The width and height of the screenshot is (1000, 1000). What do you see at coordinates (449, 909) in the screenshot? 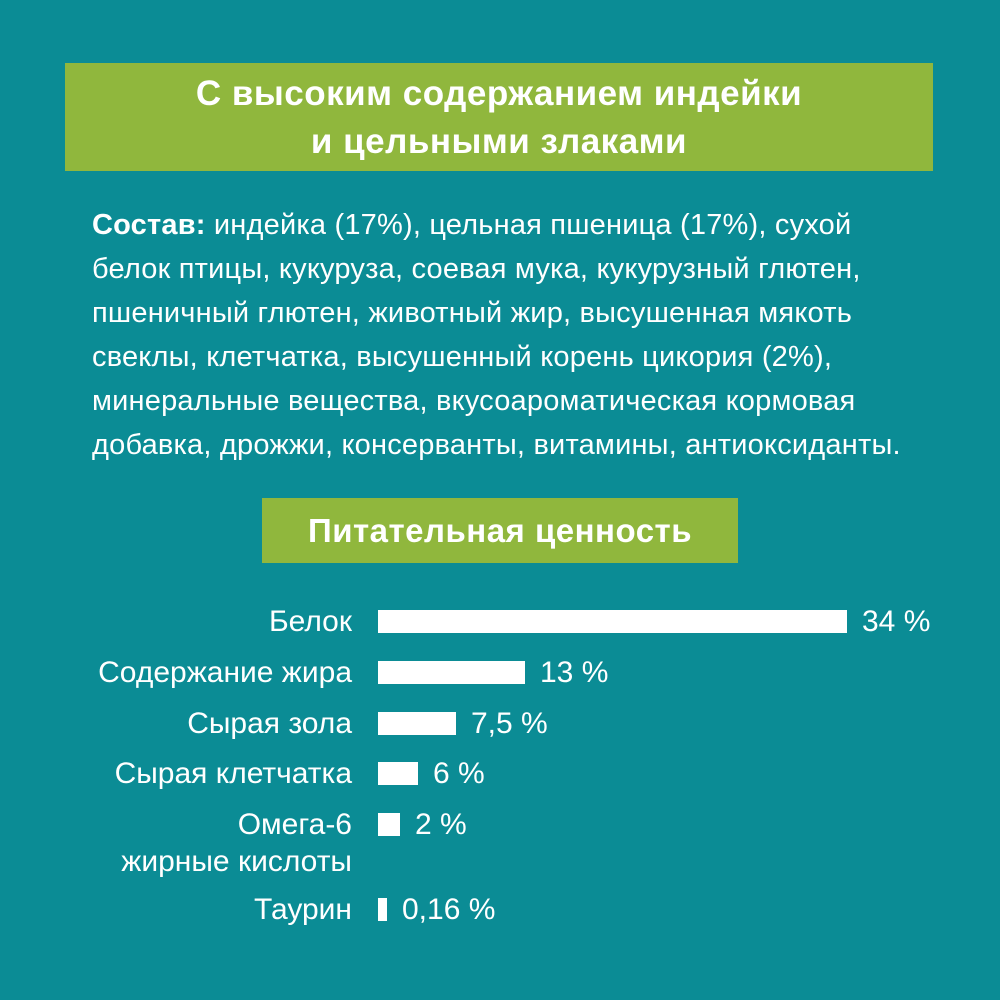
I see `chart-value-label: 0,16 %` at bounding box center [449, 909].